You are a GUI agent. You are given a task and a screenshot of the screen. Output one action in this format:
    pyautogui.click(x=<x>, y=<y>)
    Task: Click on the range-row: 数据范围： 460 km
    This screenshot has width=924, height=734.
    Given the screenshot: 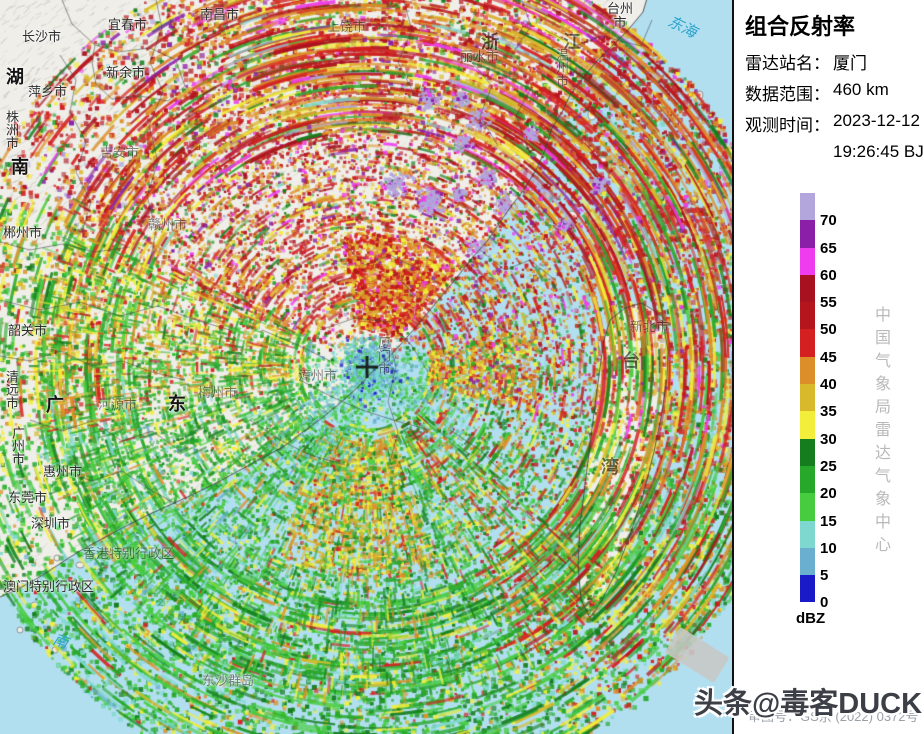 What is the action you would take?
    pyautogui.click(x=834, y=92)
    